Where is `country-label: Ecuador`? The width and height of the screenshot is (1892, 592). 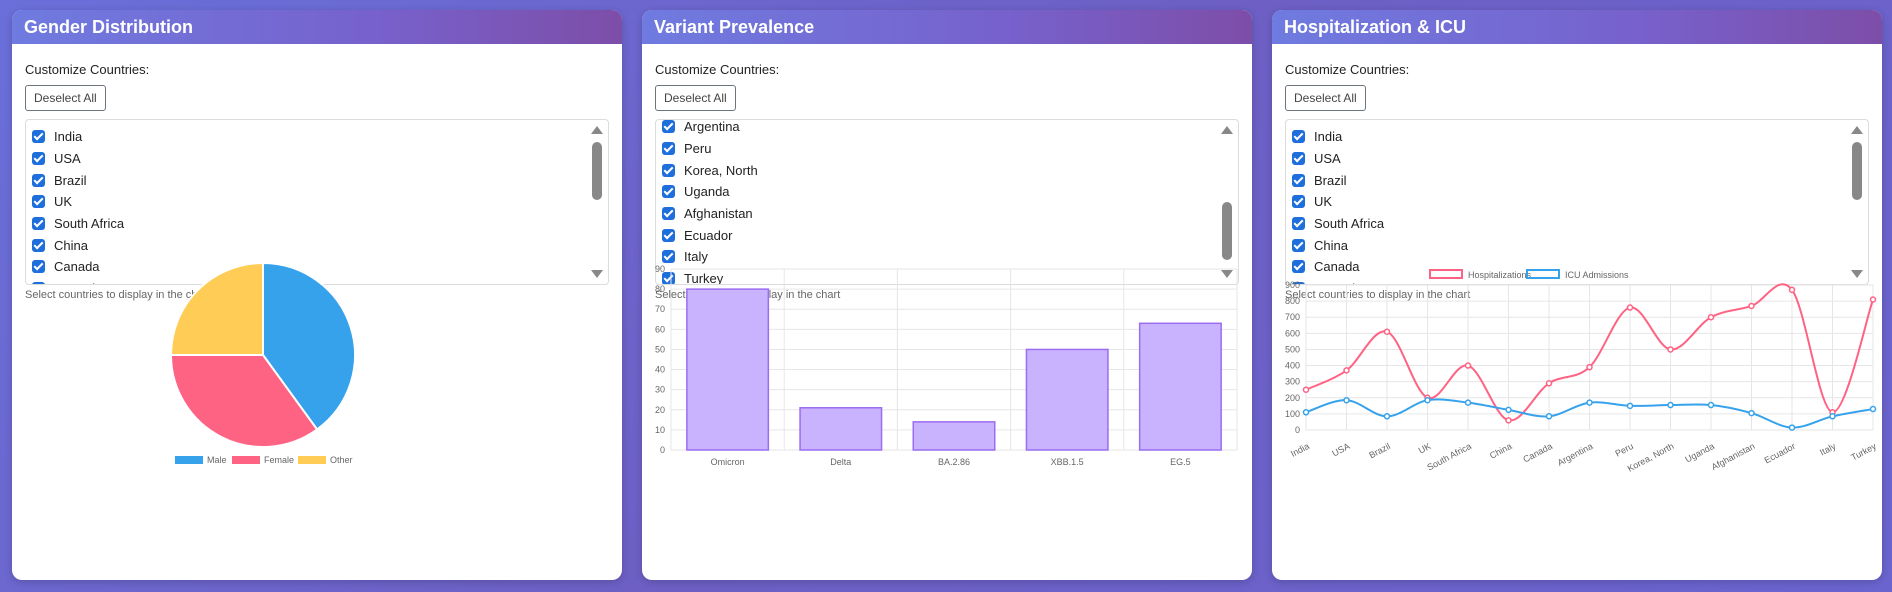 country-label: Ecuador is located at coordinates (708, 235).